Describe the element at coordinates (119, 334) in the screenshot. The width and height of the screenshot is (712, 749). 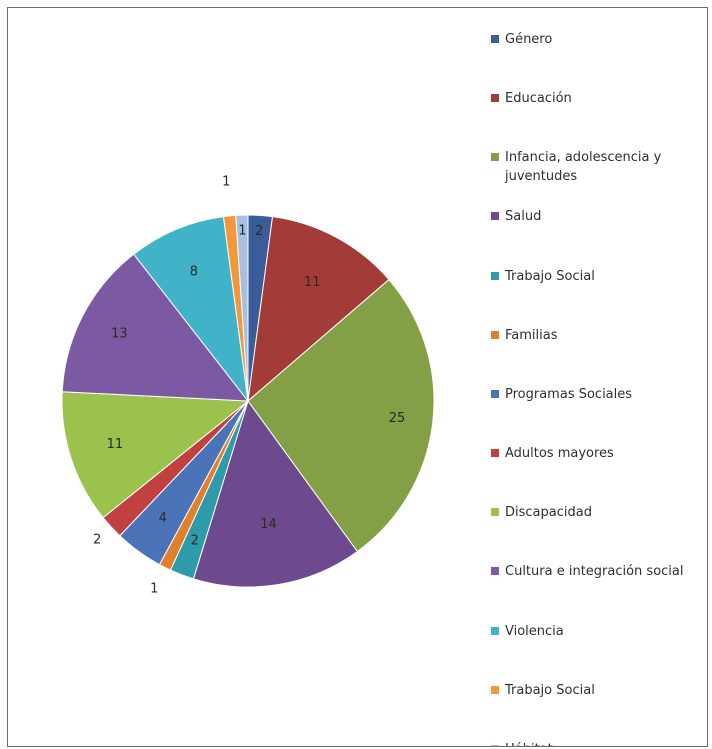
I see `data-label: 13` at that location.